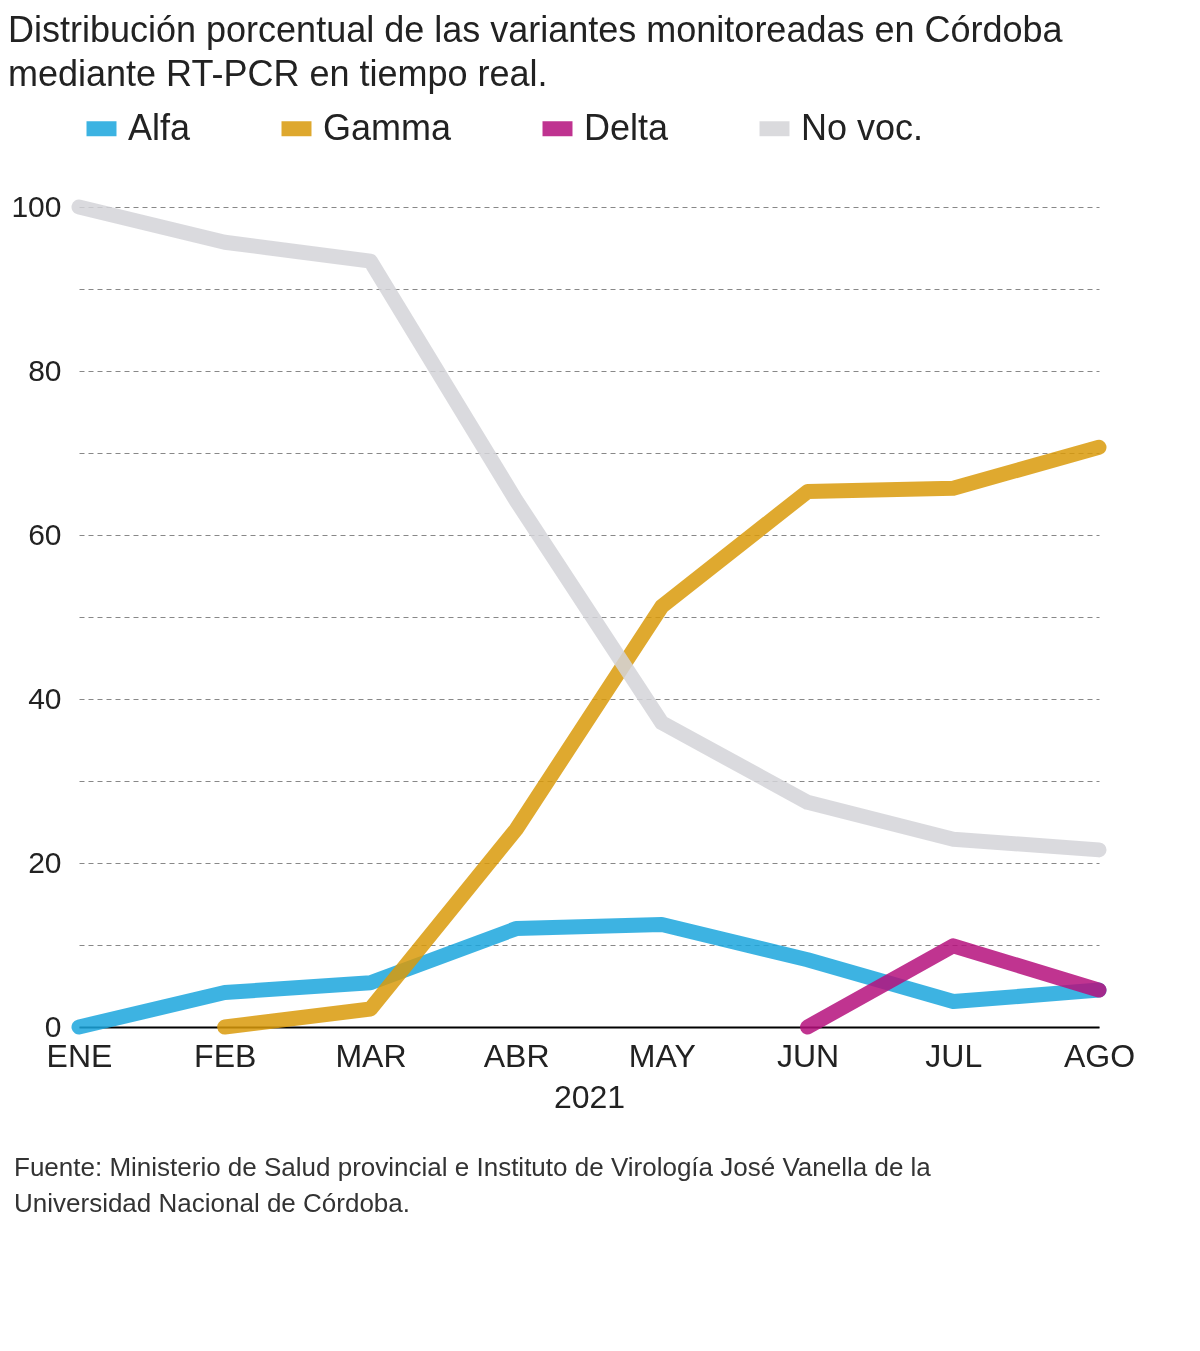 Image resolution: width=1200 pixels, height=1351 pixels. I want to click on legend-label: Delta, so click(627, 127).